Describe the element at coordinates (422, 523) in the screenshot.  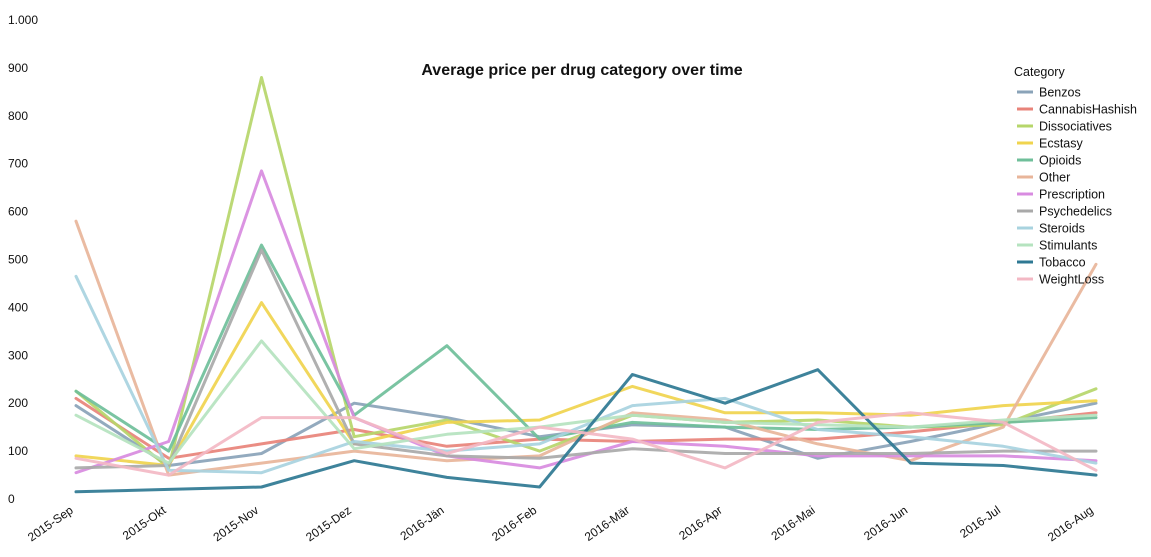
I see `x-tick-label: 2016-Jän` at that location.